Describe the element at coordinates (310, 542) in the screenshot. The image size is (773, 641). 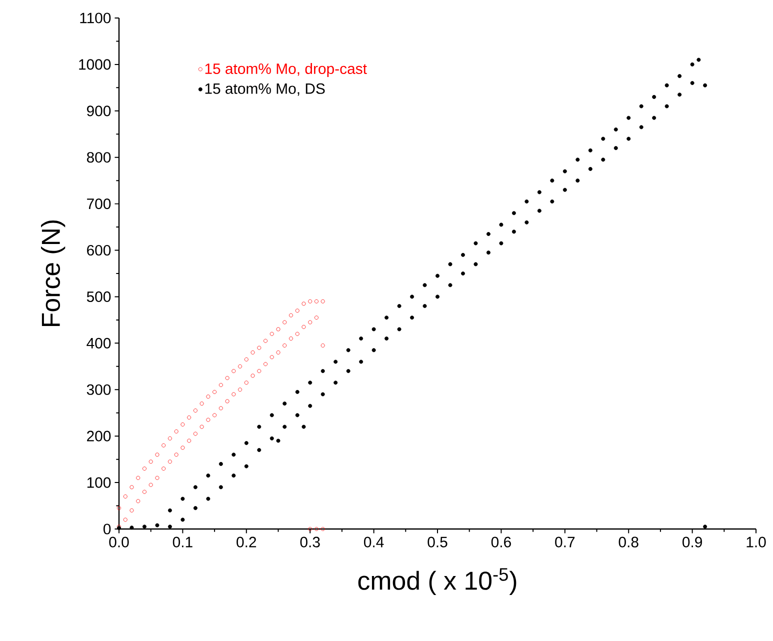
I see `x-tick-label: 0.3` at that location.